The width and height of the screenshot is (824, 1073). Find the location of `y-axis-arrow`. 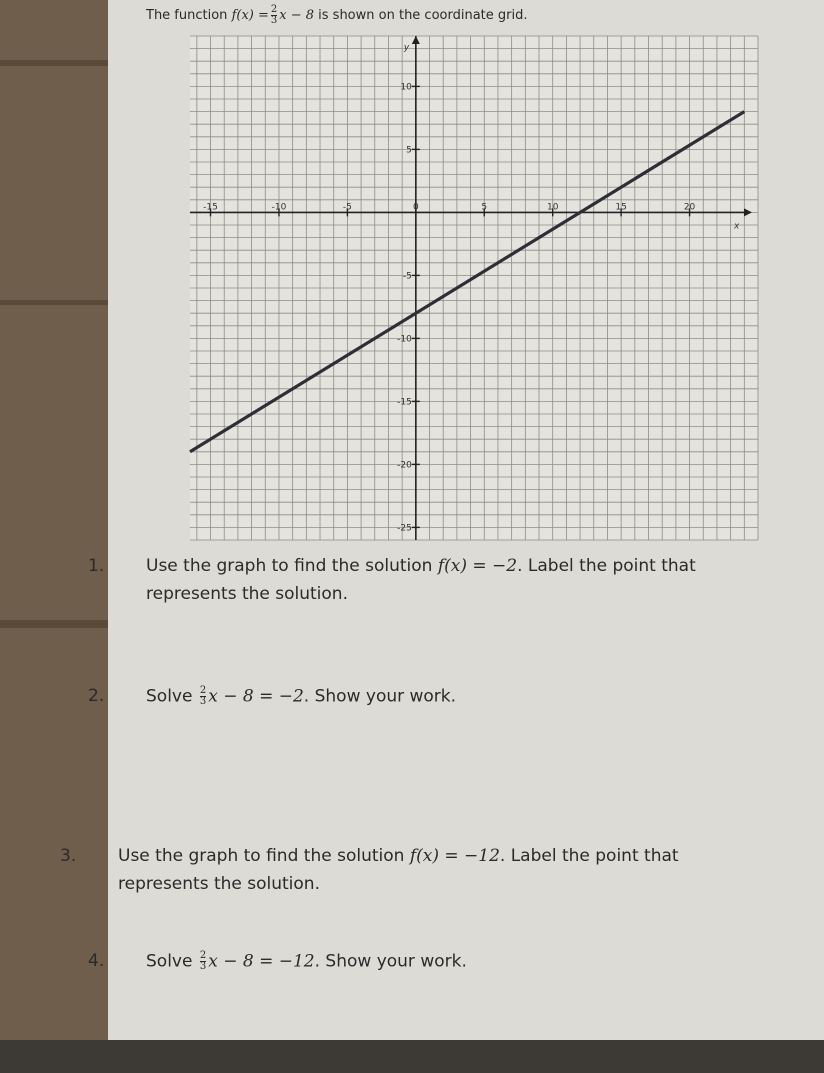

y-axis-arrow is located at coordinates (415, 40).